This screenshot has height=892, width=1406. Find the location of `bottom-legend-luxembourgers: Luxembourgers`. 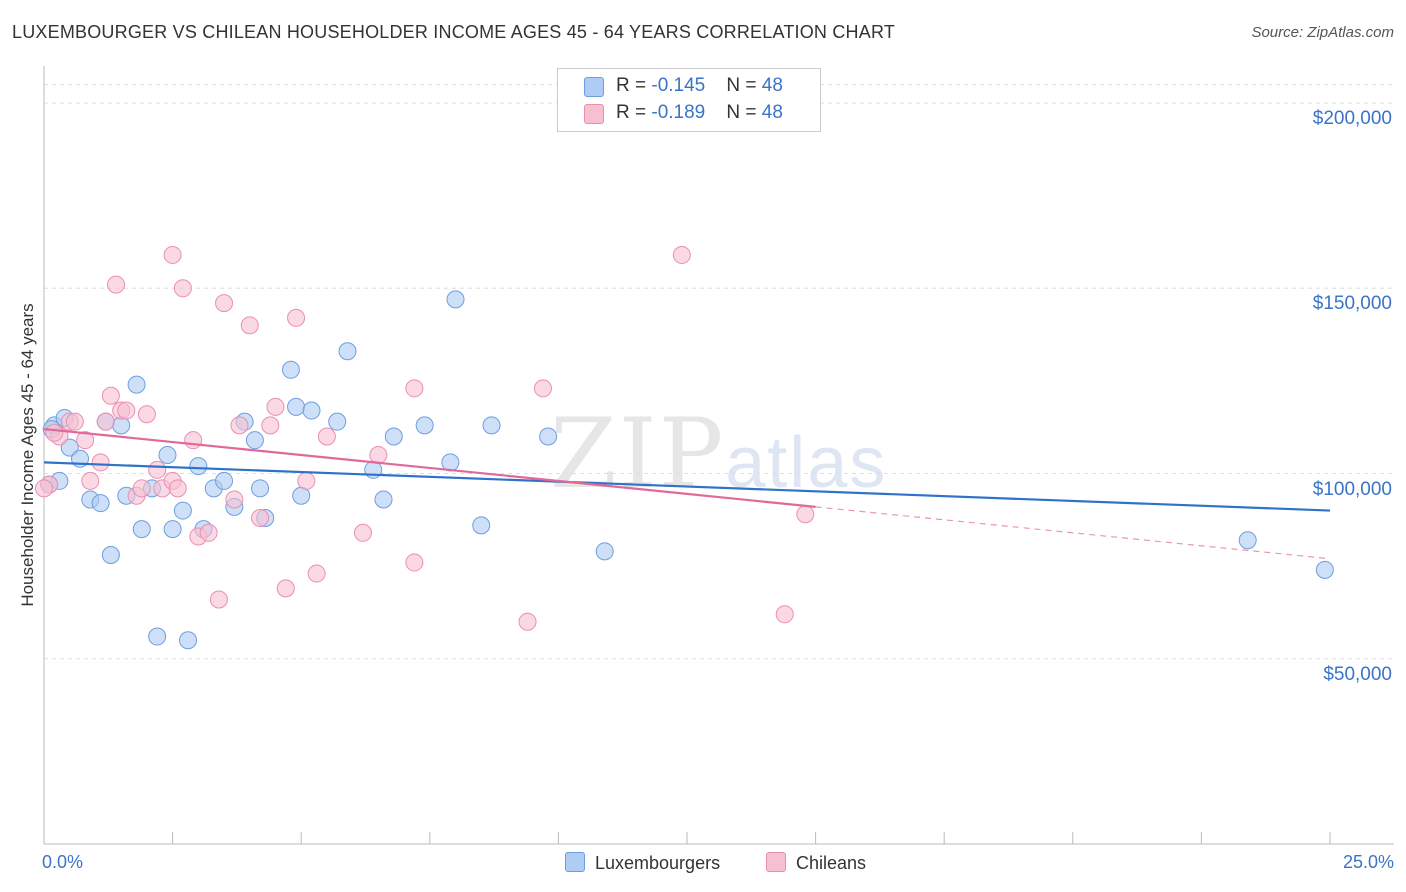

bottom-legend-luxembourgers: Luxembourgers is located at coordinates (642, 863).